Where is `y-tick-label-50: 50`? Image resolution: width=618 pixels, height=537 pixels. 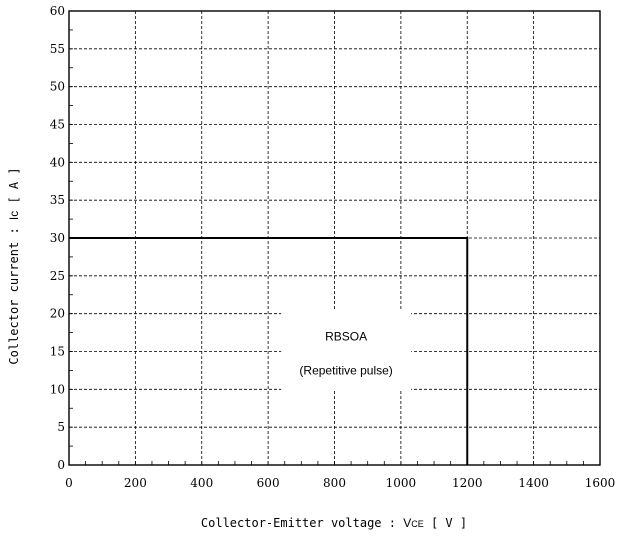
y-tick-label-50: 50 is located at coordinates (57, 87).